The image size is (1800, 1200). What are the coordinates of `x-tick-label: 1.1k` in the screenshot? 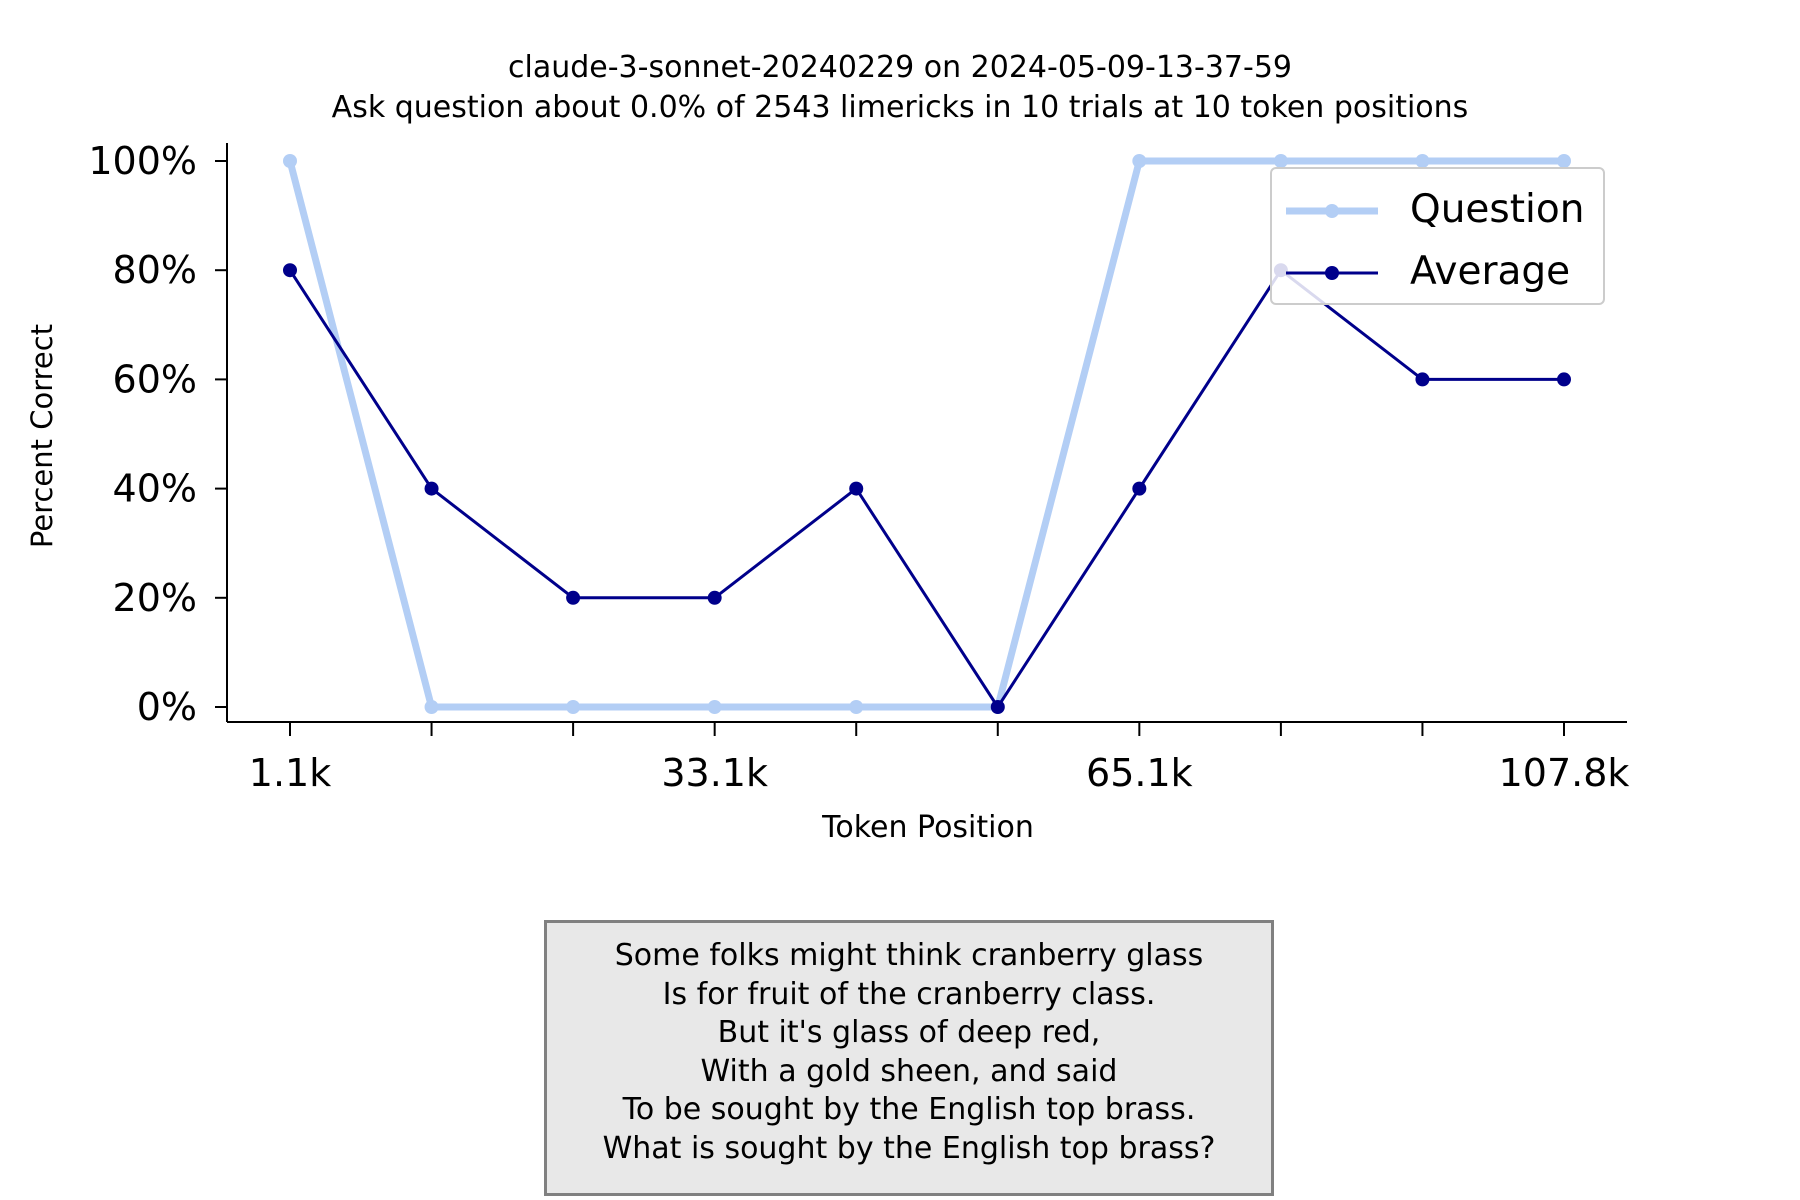 It's located at (290, 773).